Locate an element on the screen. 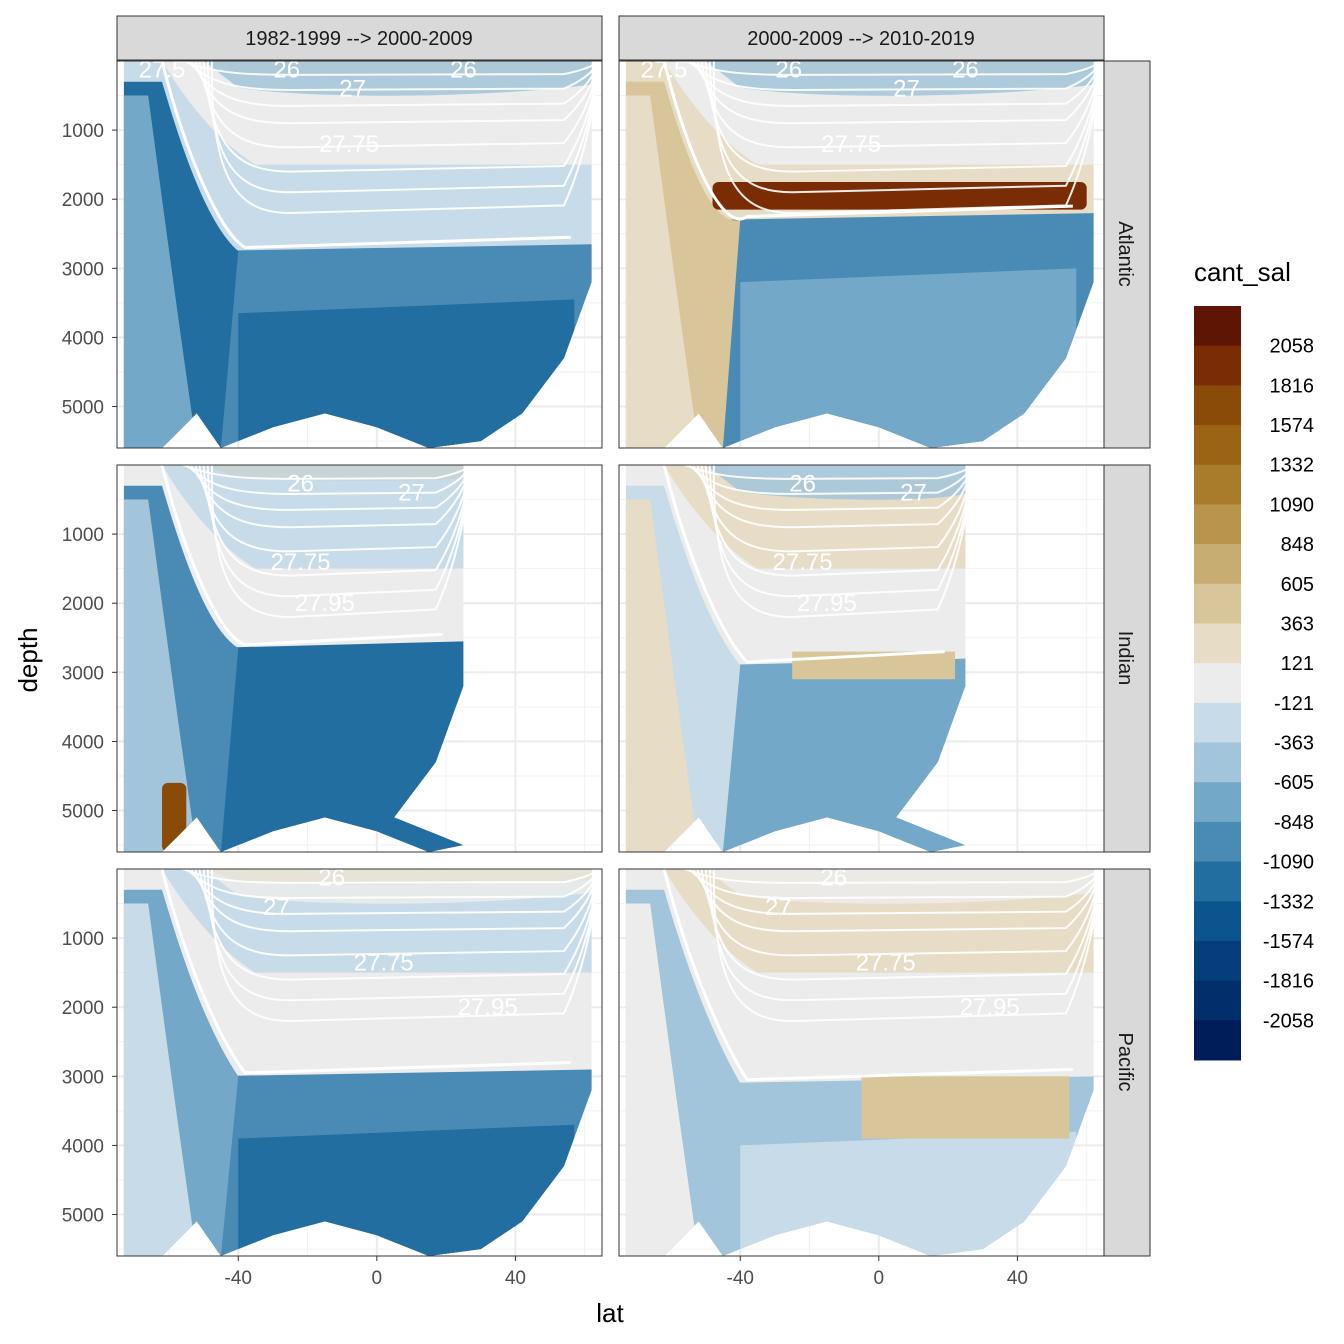 The height and width of the screenshot is (1344, 1344). legend-break-label: -605 is located at coordinates (1294, 783).